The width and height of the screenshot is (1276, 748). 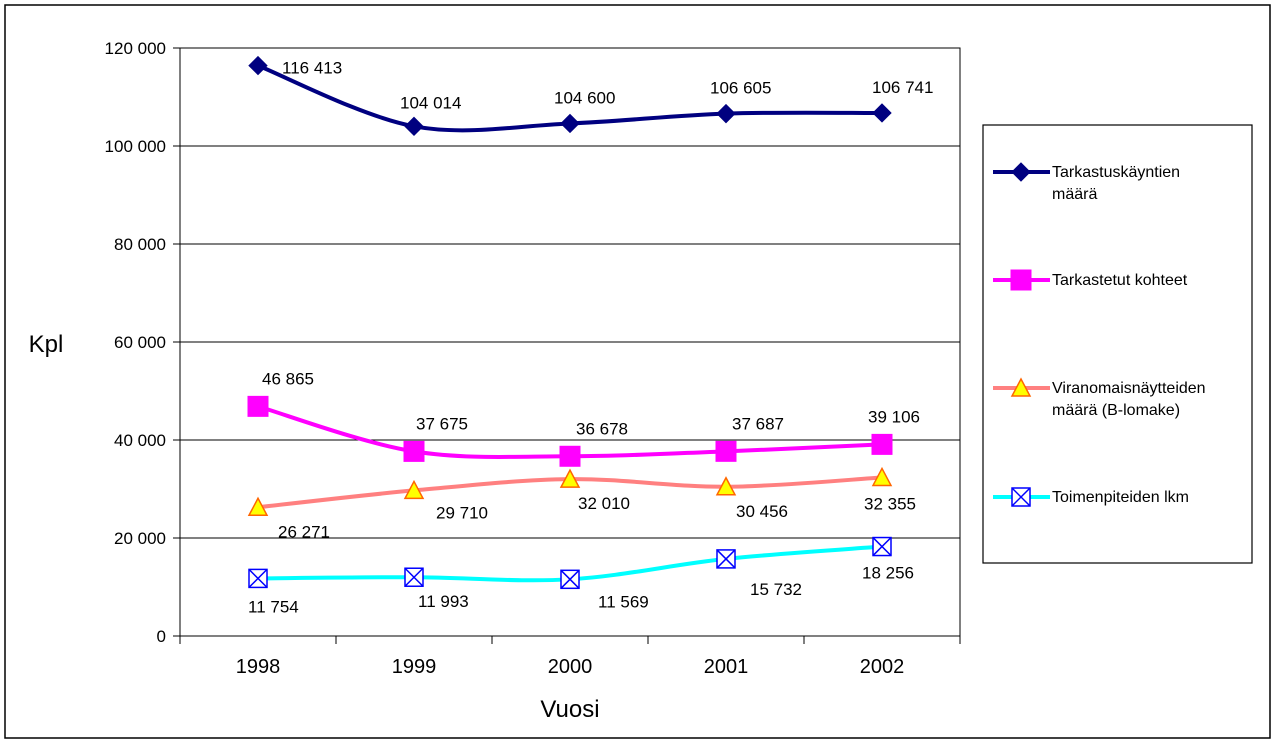 I want to click on y-axis-title: Kpl, so click(x=46, y=344).